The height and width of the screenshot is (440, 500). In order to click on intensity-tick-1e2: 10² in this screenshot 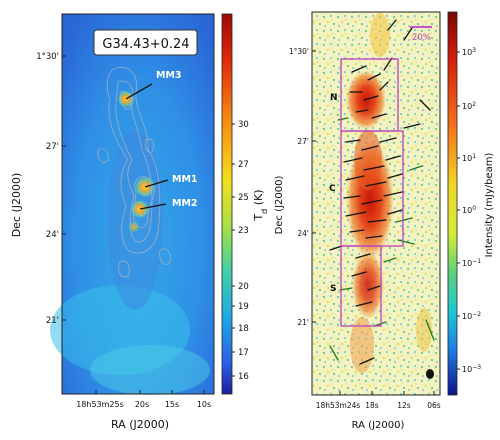, I will do `click(469, 106)`.